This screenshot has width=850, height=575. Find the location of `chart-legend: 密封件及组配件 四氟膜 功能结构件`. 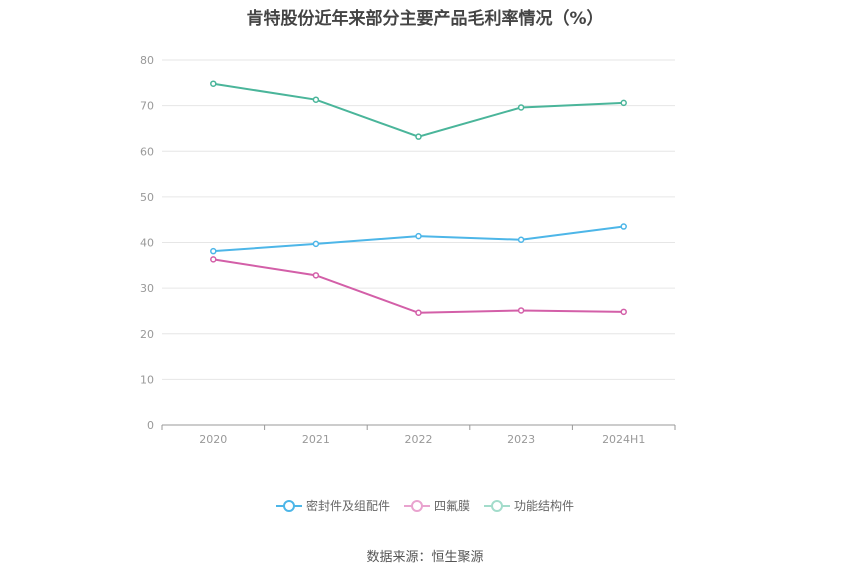

chart-legend: 密封件及组配件 四氟膜 功能结构件 is located at coordinates (425, 505).